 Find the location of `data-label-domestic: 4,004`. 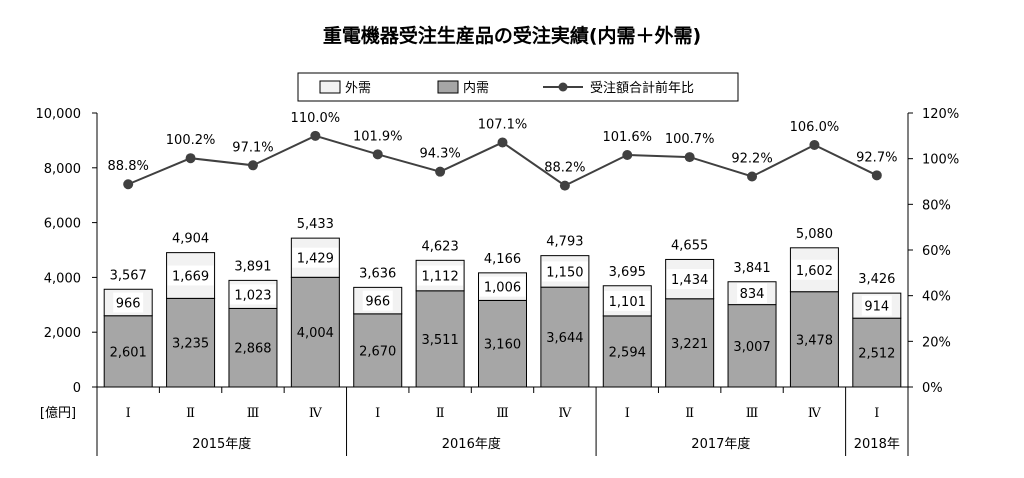

data-label-domestic: 4,004 is located at coordinates (315, 333).